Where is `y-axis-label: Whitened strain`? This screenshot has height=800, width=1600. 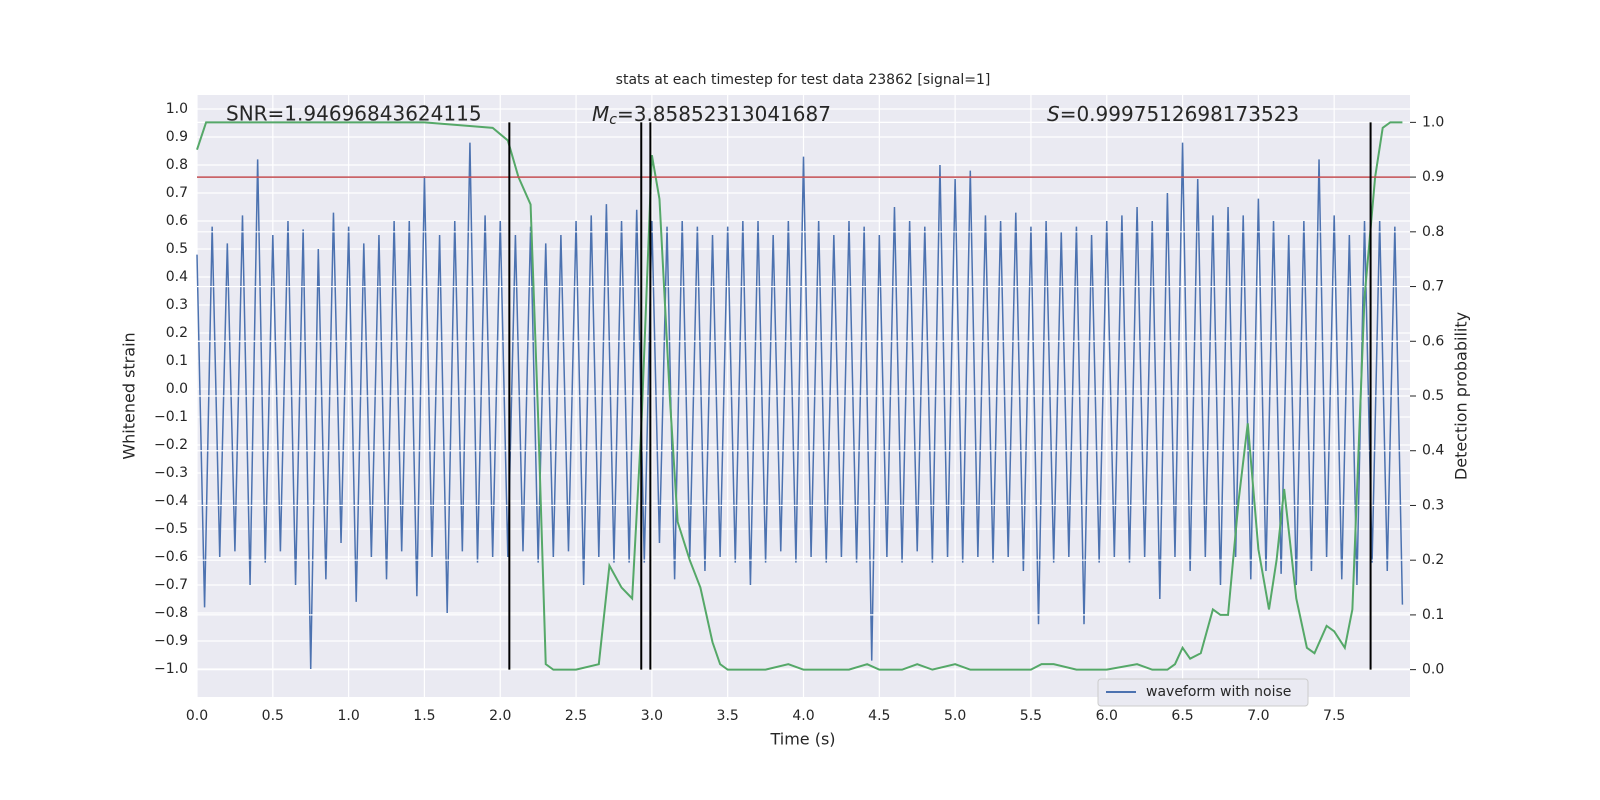 y-axis-label: Whitened strain is located at coordinates (129, 395).